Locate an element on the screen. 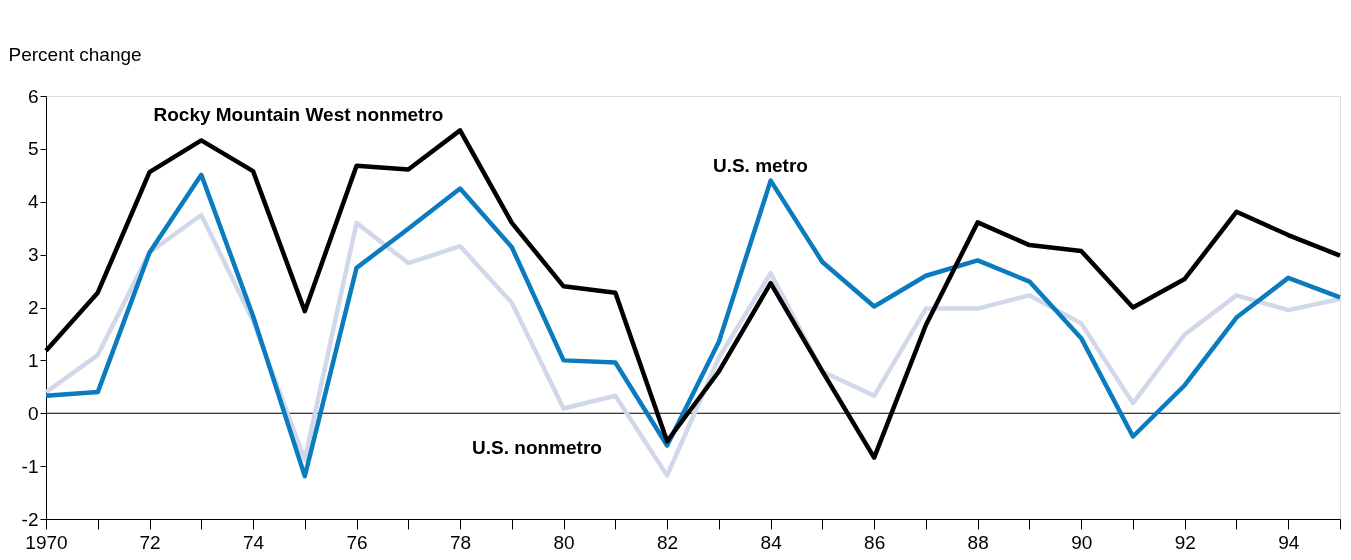  y-tick-label: -2 is located at coordinates (30, 519).